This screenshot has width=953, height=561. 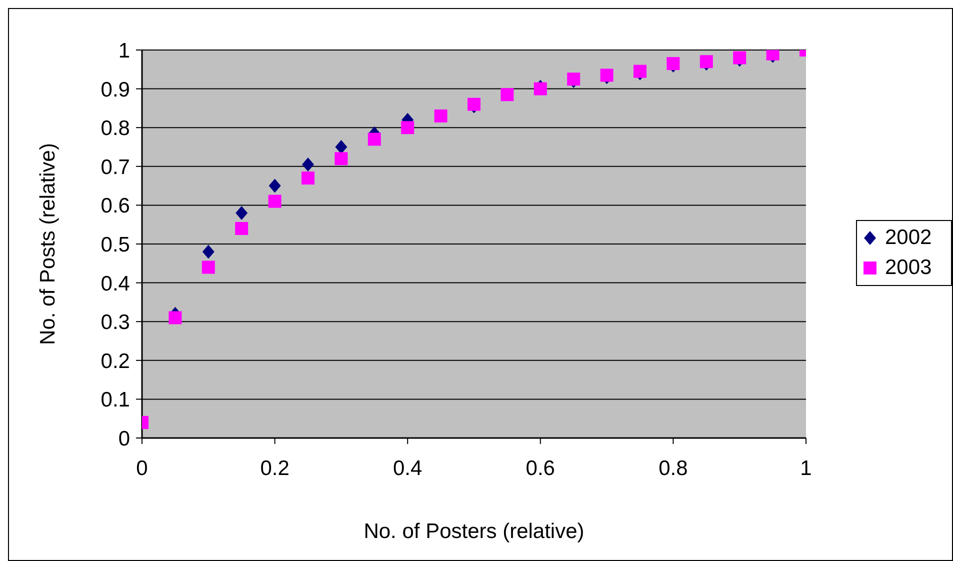 I want to click on y-axis-title: No. of Posts (relative), so click(x=48, y=244).